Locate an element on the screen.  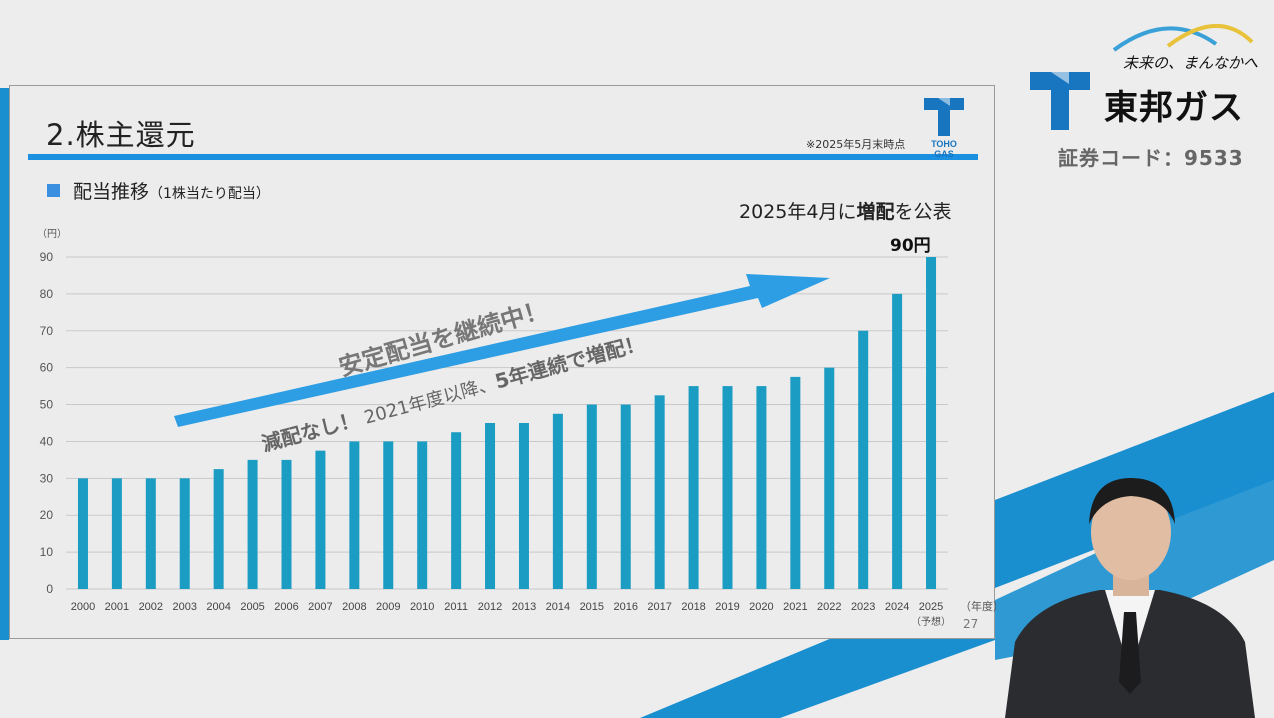
x-tick-label: 2003 is located at coordinates (184, 607).